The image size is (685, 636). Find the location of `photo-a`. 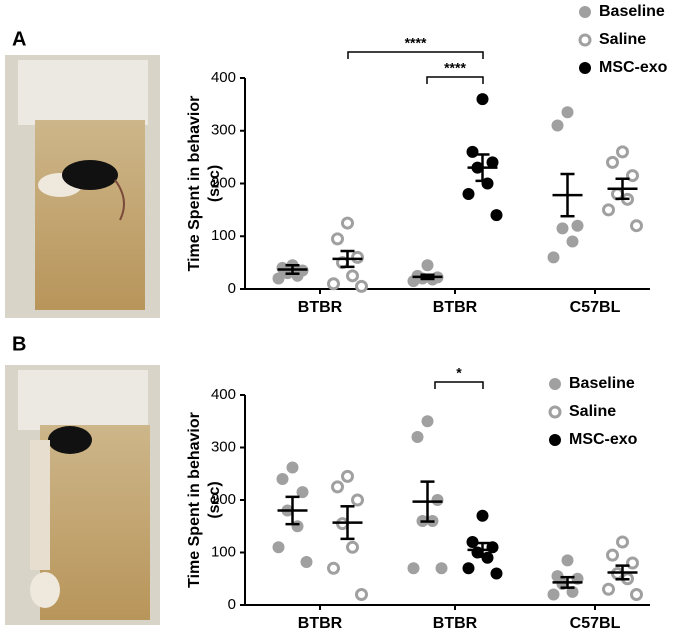

photo-a is located at coordinates (82, 186).